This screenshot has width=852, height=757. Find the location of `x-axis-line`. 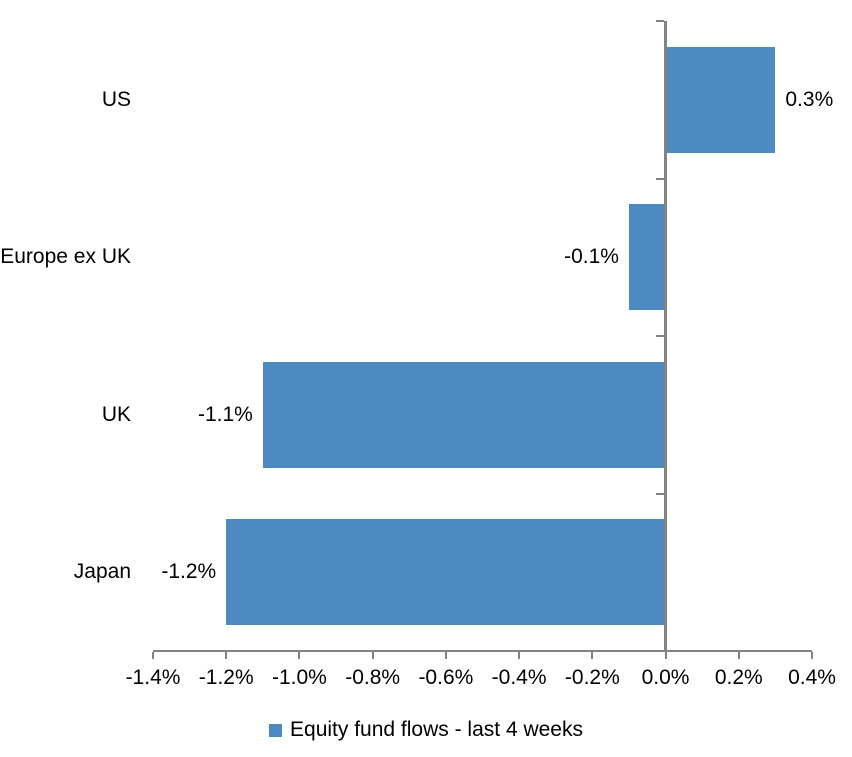

x-axis-line is located at coordinates (482, 651).